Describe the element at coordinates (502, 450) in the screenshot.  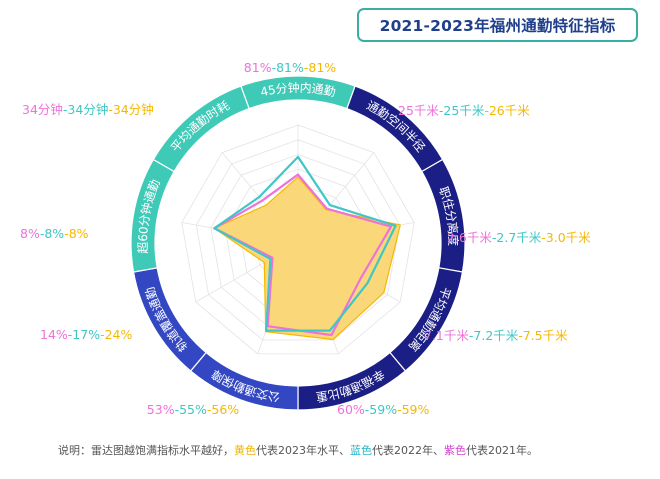
I see `note-suffix: 代表2021年。` at that location.